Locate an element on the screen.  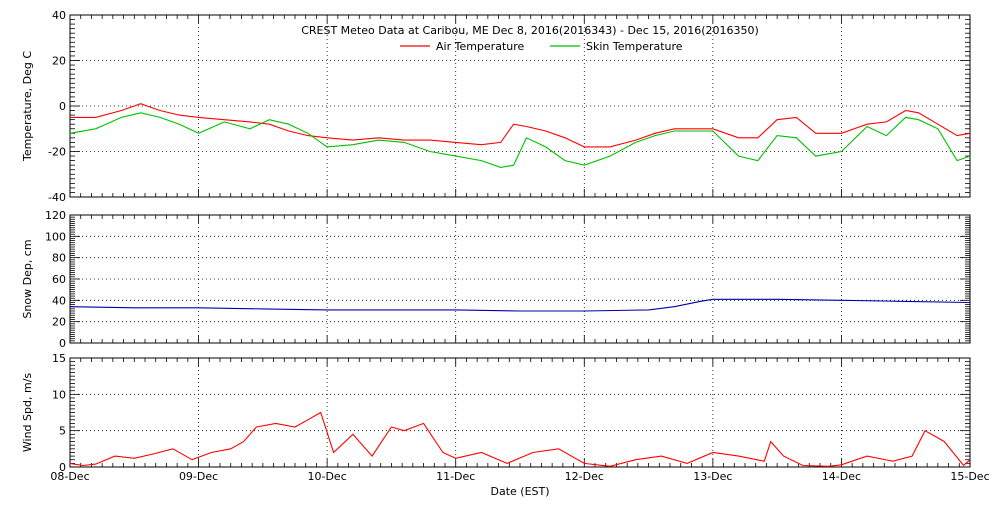
y-tick-label: 10 is located at coordinates (59, 394).